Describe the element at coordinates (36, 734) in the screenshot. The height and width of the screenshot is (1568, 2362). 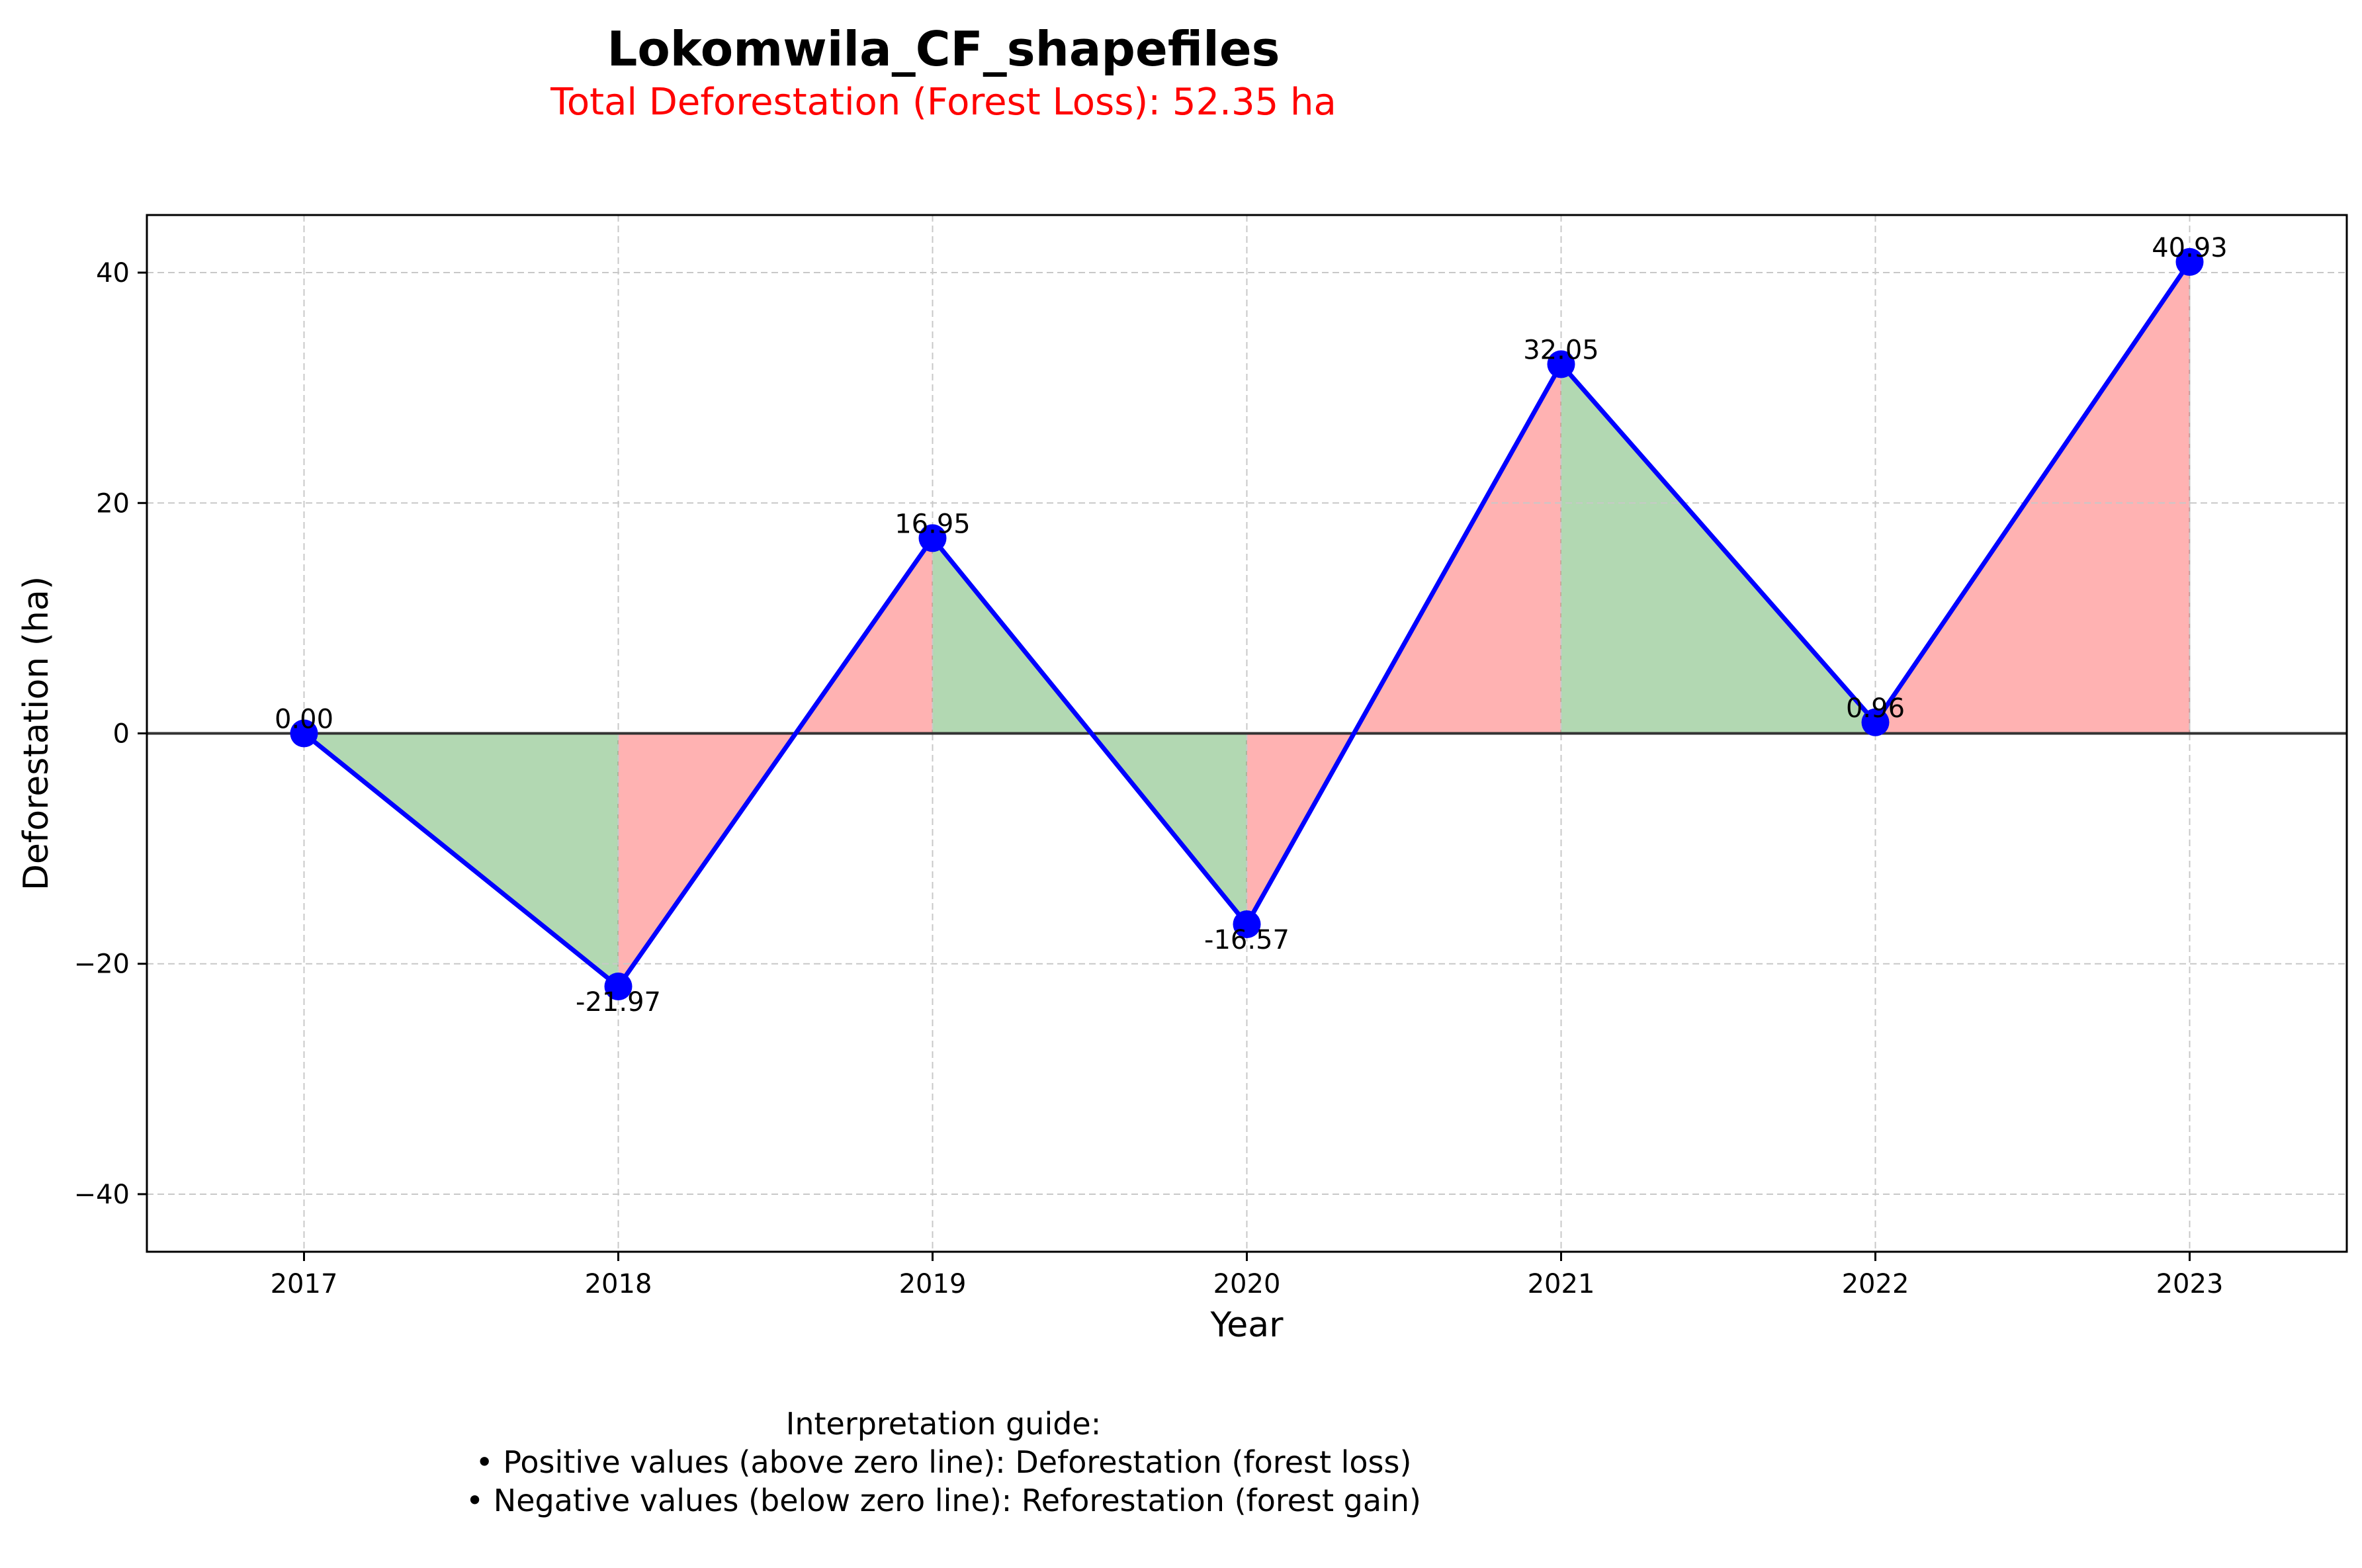
I see `y-axis-label: Deforestation (ha)` at that location.